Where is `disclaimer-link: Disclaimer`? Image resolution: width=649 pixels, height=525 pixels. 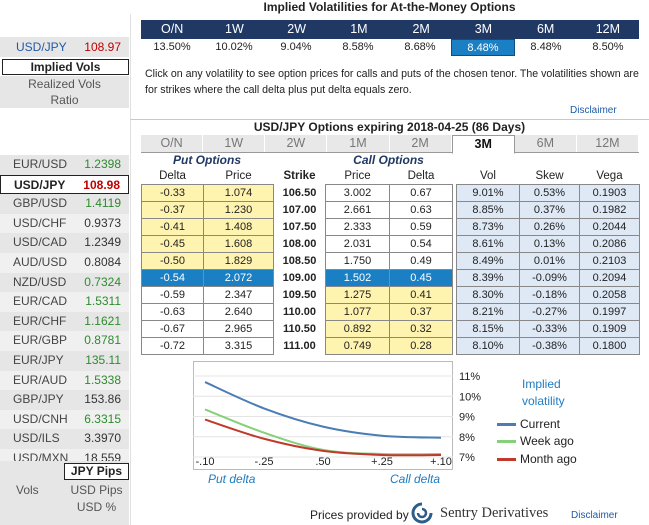
disclaimer-link: Disclaimer is located at coordinates (593, 110).